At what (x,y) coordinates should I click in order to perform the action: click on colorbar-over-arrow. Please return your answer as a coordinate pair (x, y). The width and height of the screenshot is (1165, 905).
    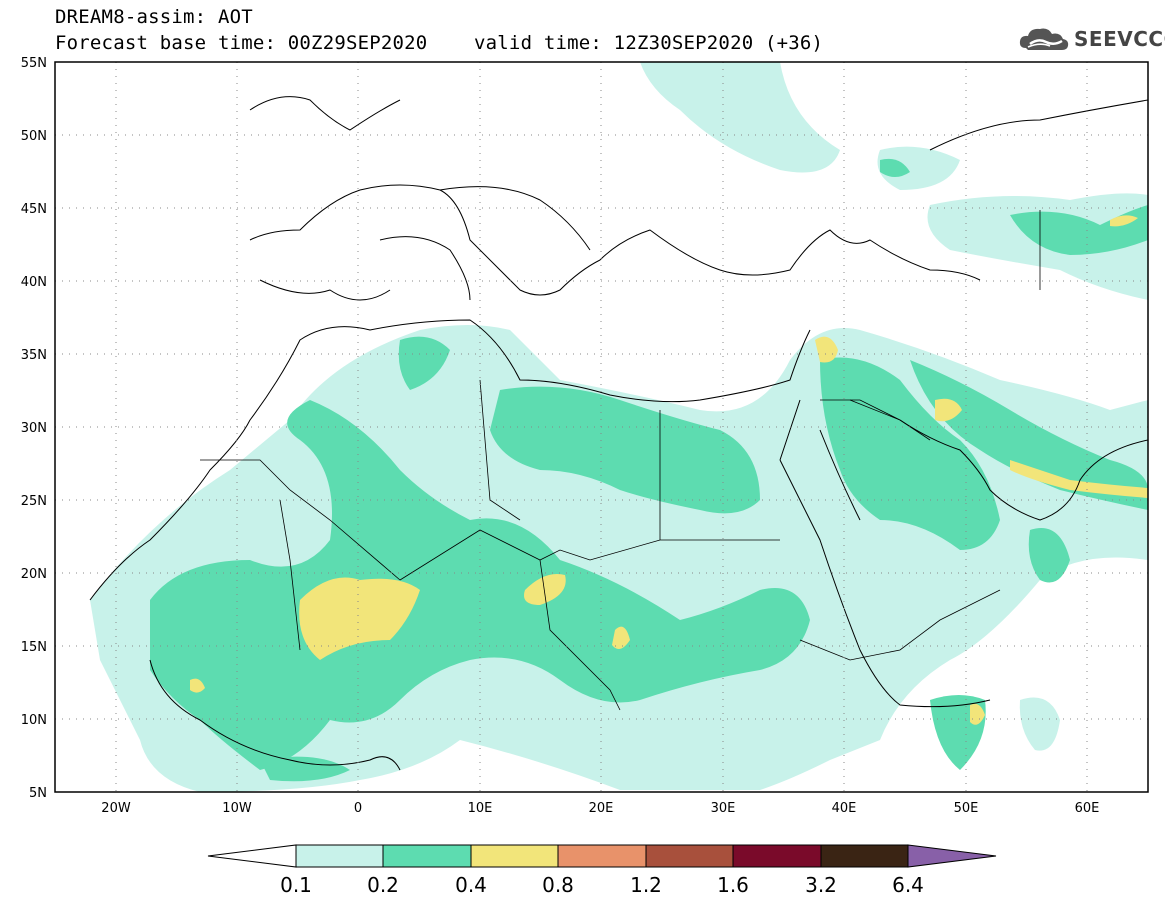
    Looking at the image, I should click on (952, 856).